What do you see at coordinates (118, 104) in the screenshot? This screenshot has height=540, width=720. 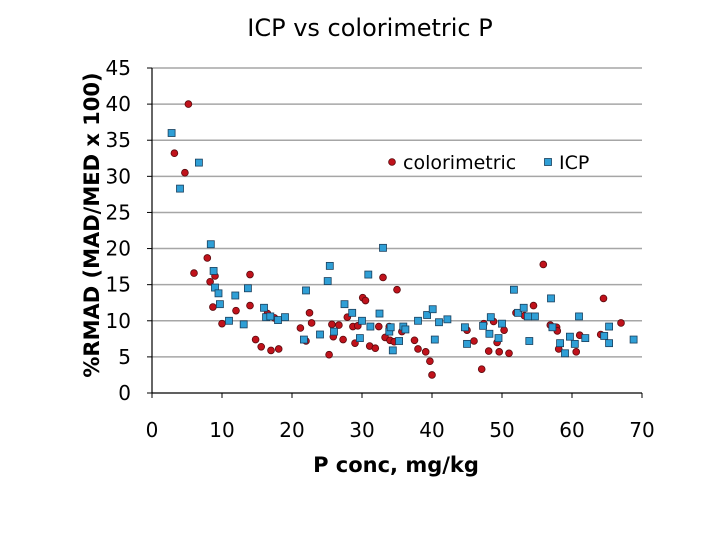 I see `y-tick-label: 40` at bounding box center [118, 104].